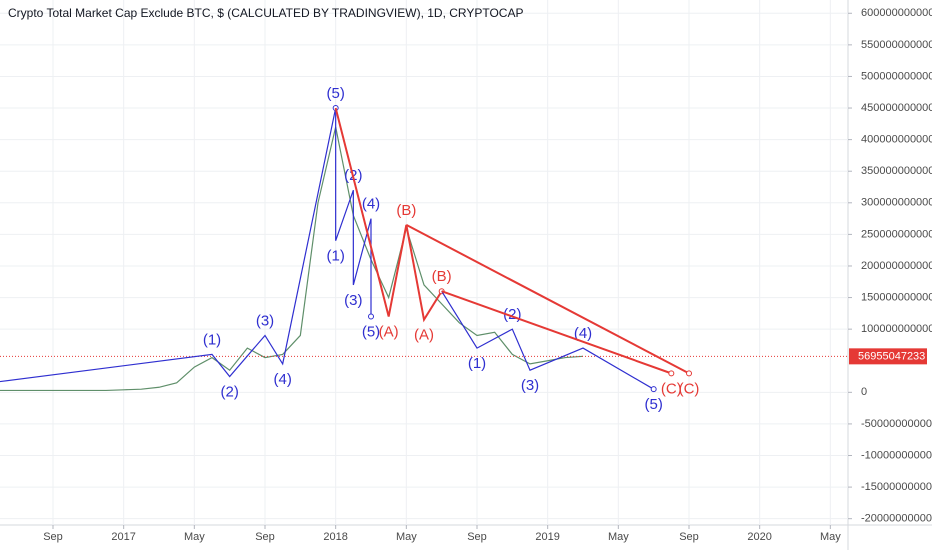 The width and height of the screenshot is (932, 550). I want to click on y-tick-label: 400000000000, so click(896, 140).